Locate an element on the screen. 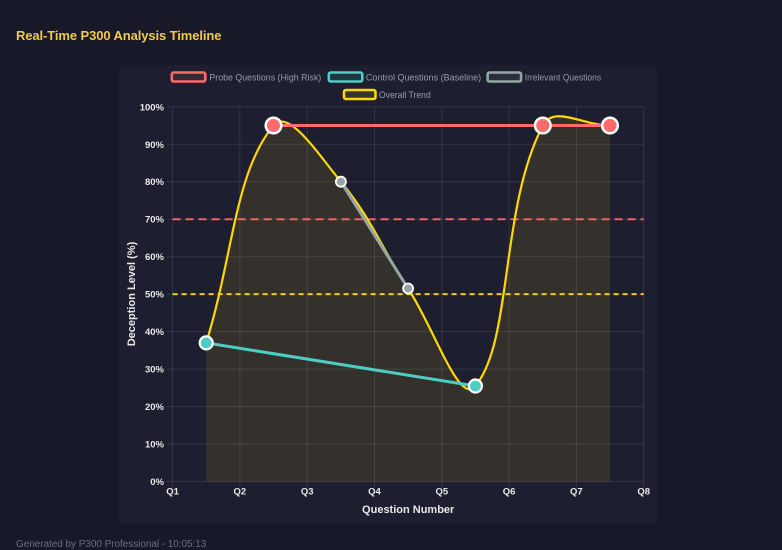 The height and width of the screenshot is (550, 782). svg-text: 40% is located at coordinates (155, 332).